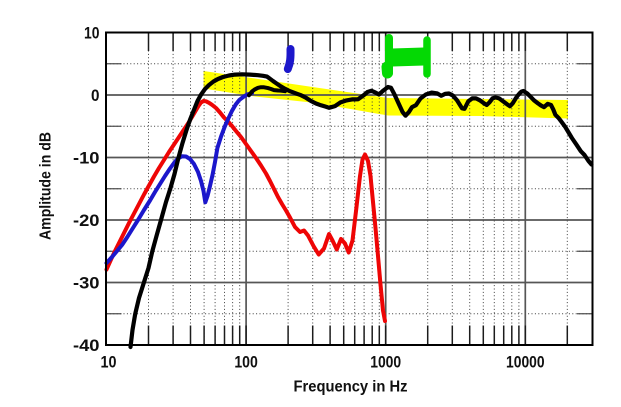  What do you see at coordinates (95, 95) in the screenshot?
I see `svg-text: 0` at bounding box center [95, 95].